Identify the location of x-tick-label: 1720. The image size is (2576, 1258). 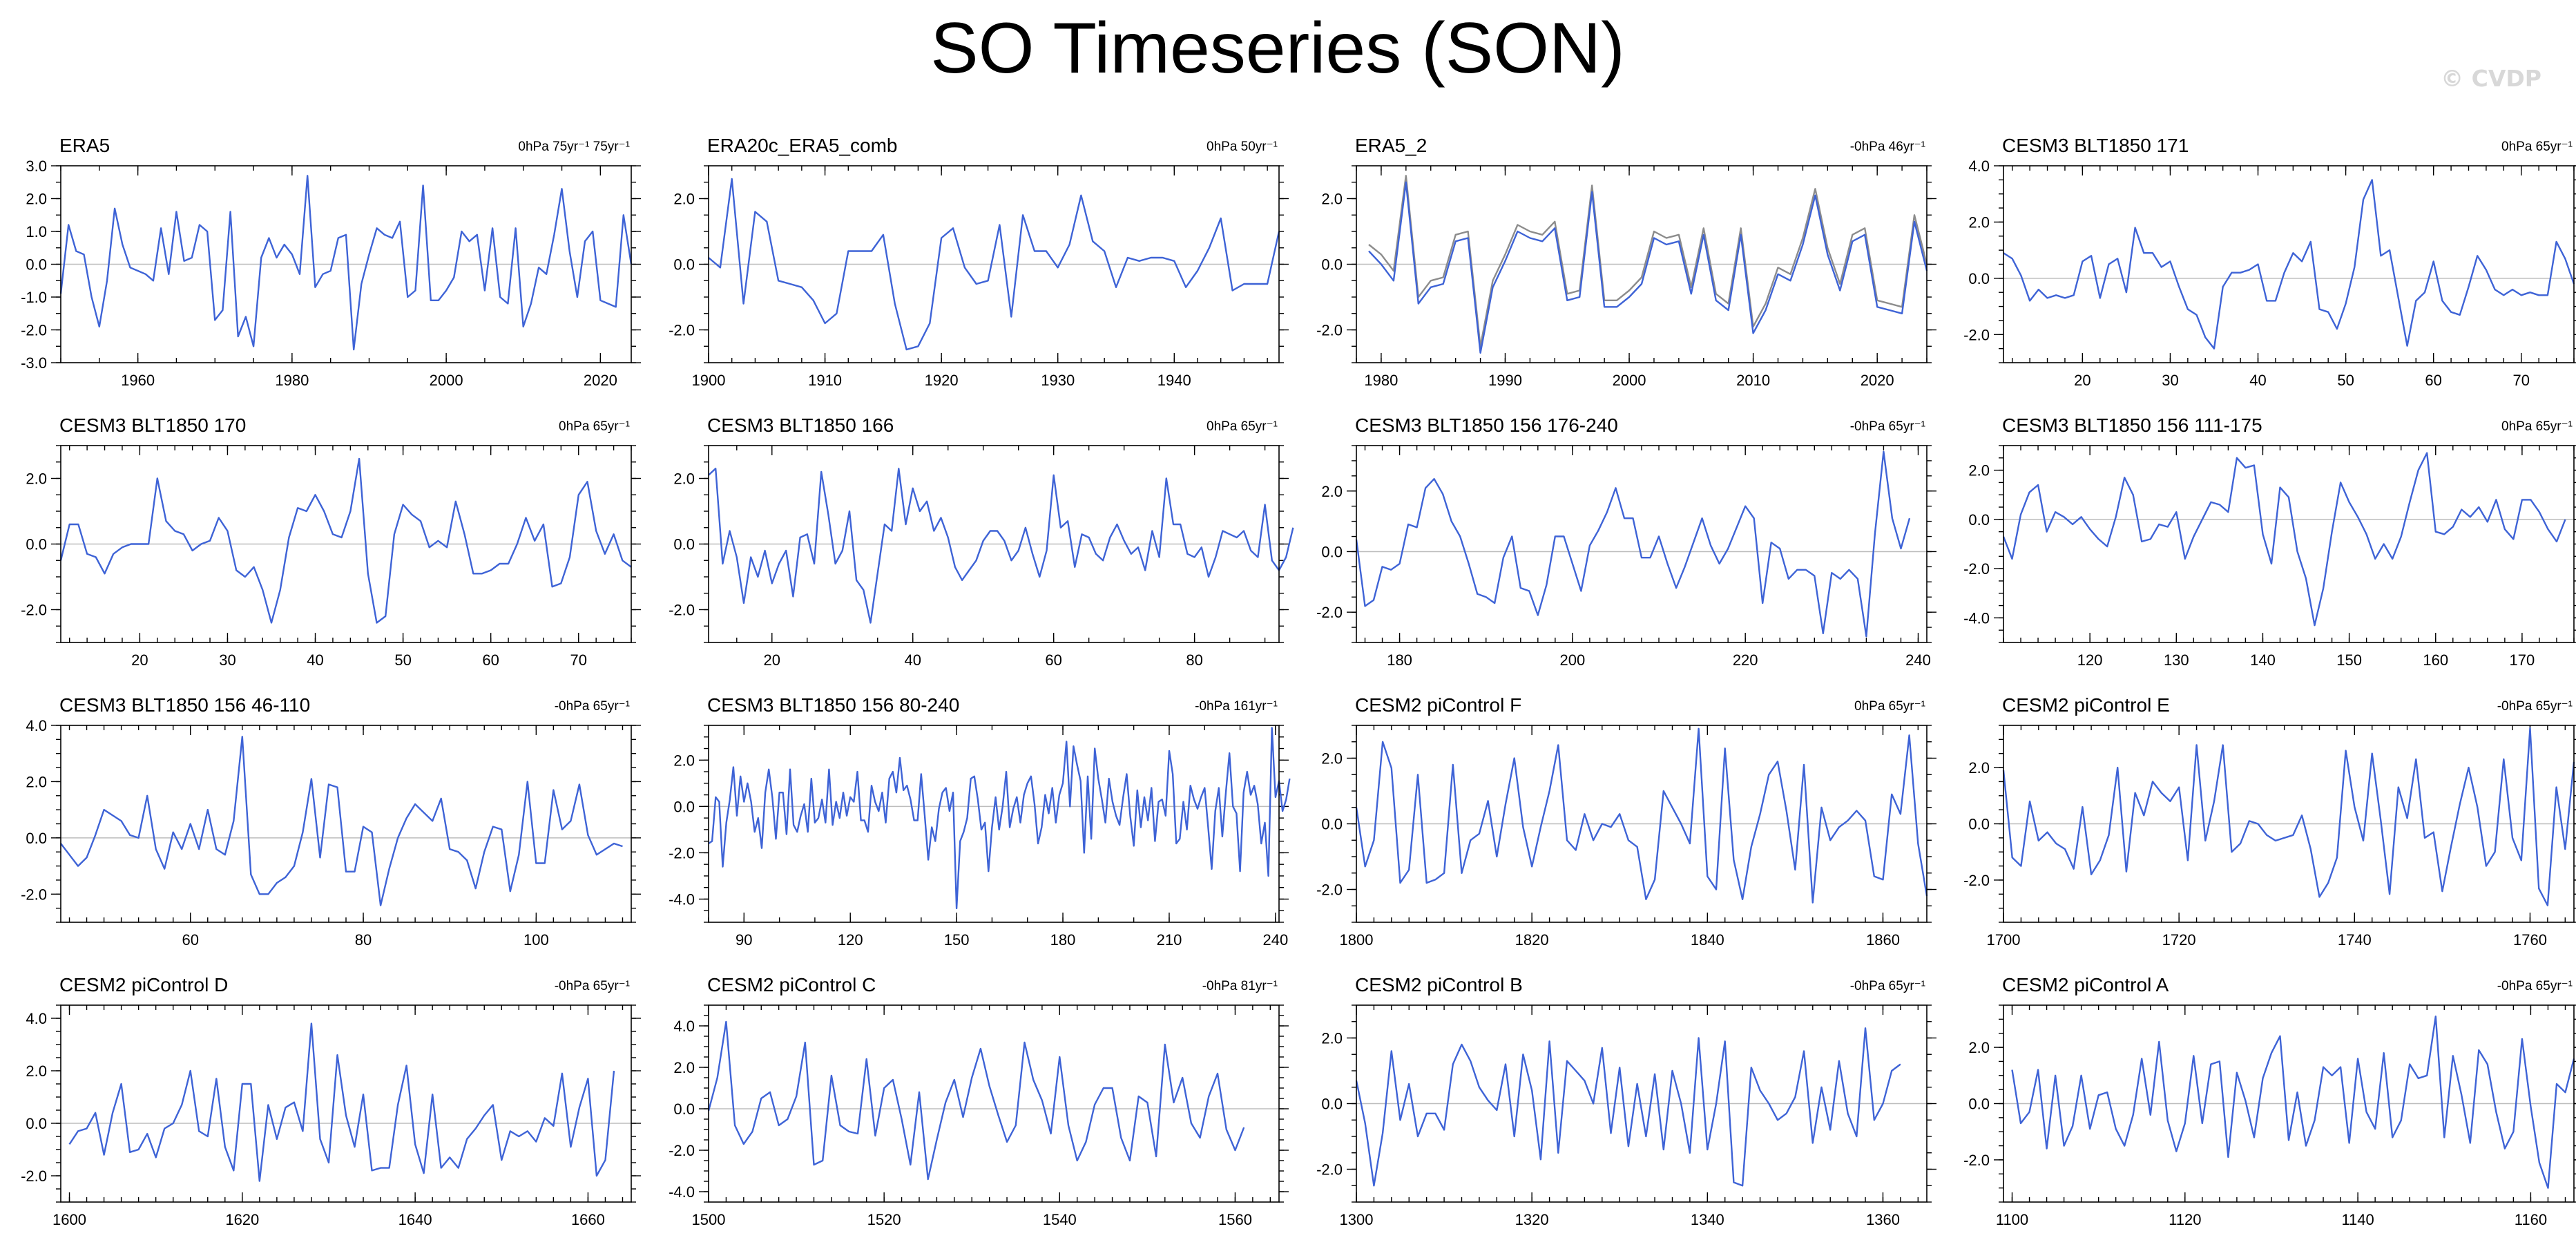
(2179, 940).